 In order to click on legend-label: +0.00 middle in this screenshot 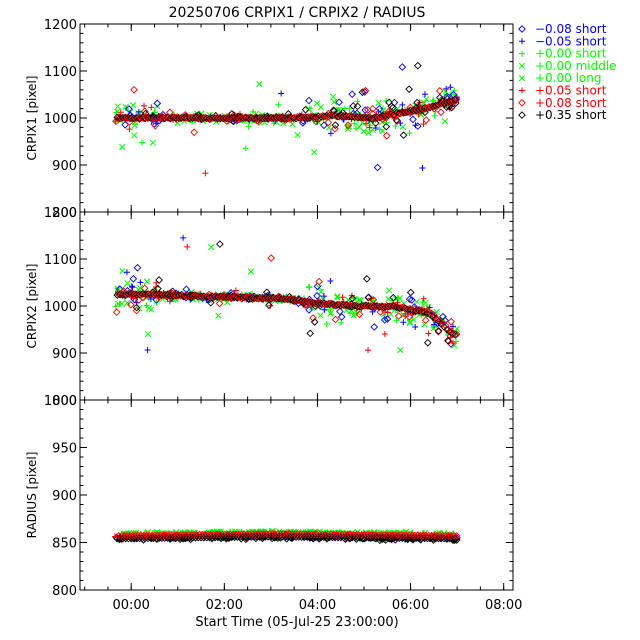, I will do `click(576, 66)`.